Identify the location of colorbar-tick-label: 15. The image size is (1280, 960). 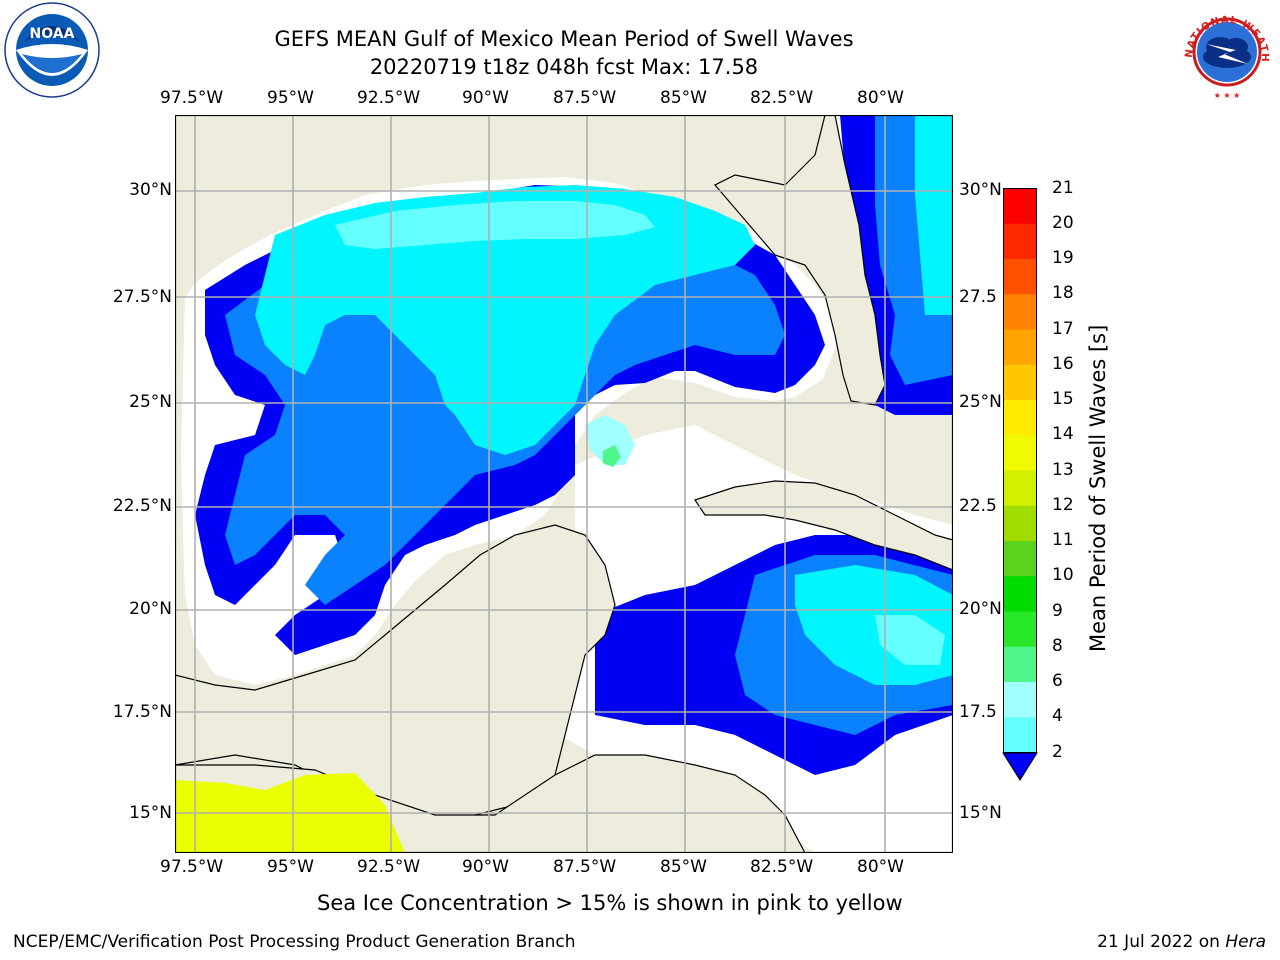
(1063, 399).